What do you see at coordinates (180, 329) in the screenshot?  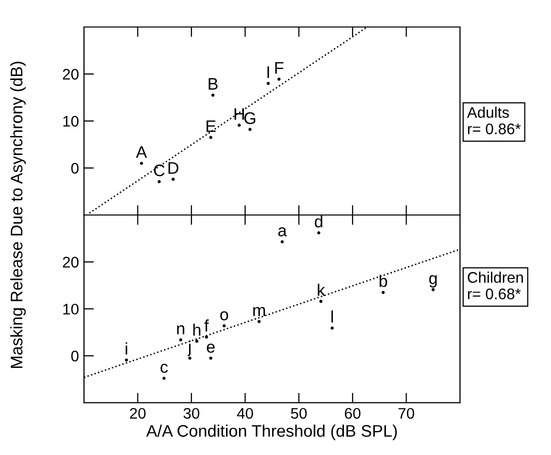 I see `data-label: n` at bounding box center [180, 329].